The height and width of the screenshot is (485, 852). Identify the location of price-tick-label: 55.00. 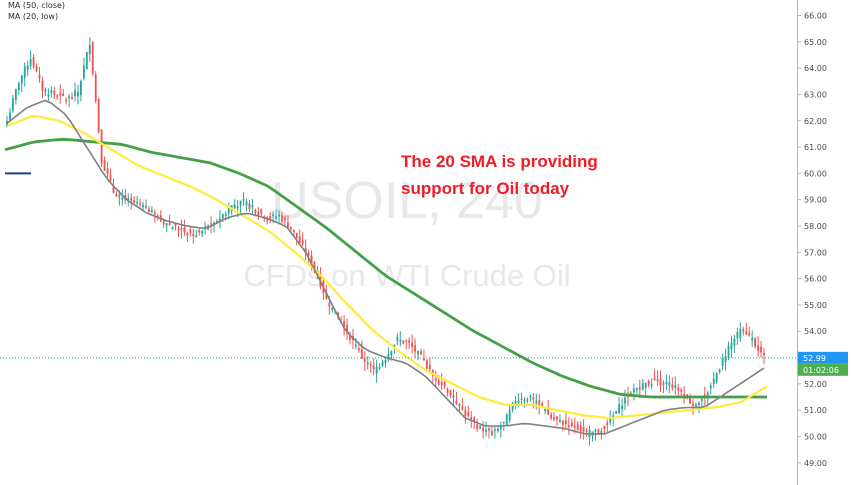
(815, 305).